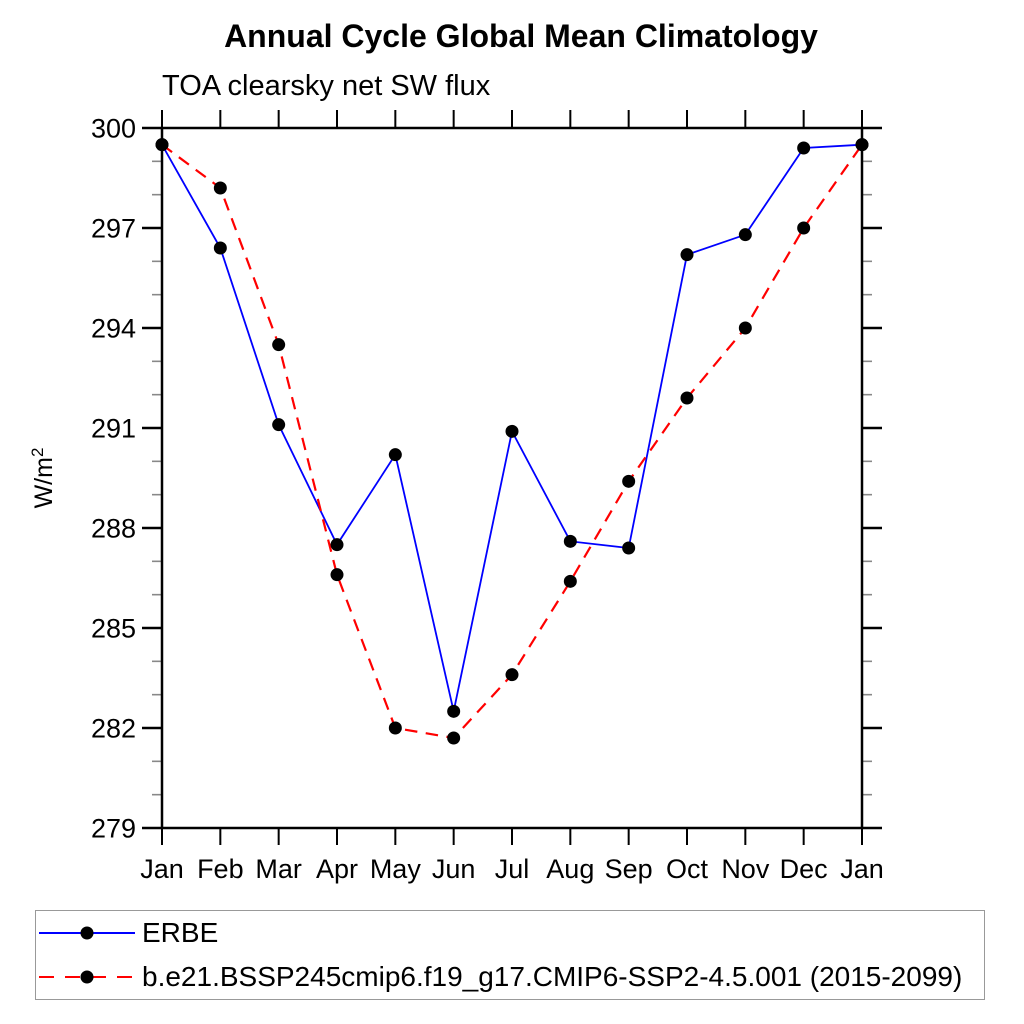 Image resolution: width=1024 pixels, height=1024 pixels. Describe the element at coordinates (113, 729) in the screenshot. I see `y-tick-label: 282` at that location.